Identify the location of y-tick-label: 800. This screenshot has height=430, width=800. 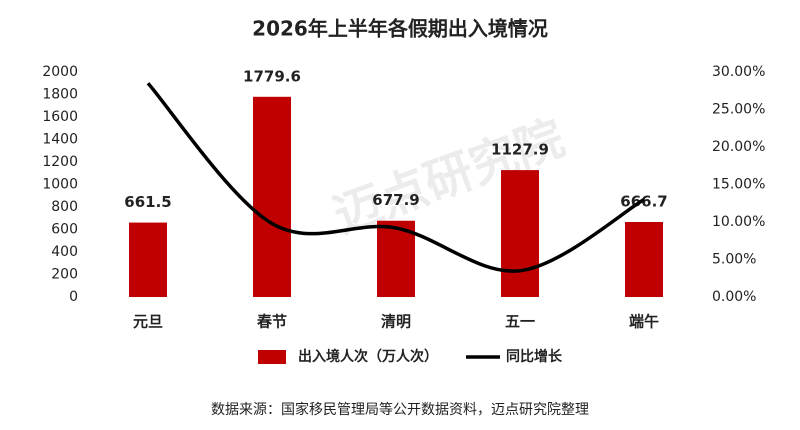
(64, 207).